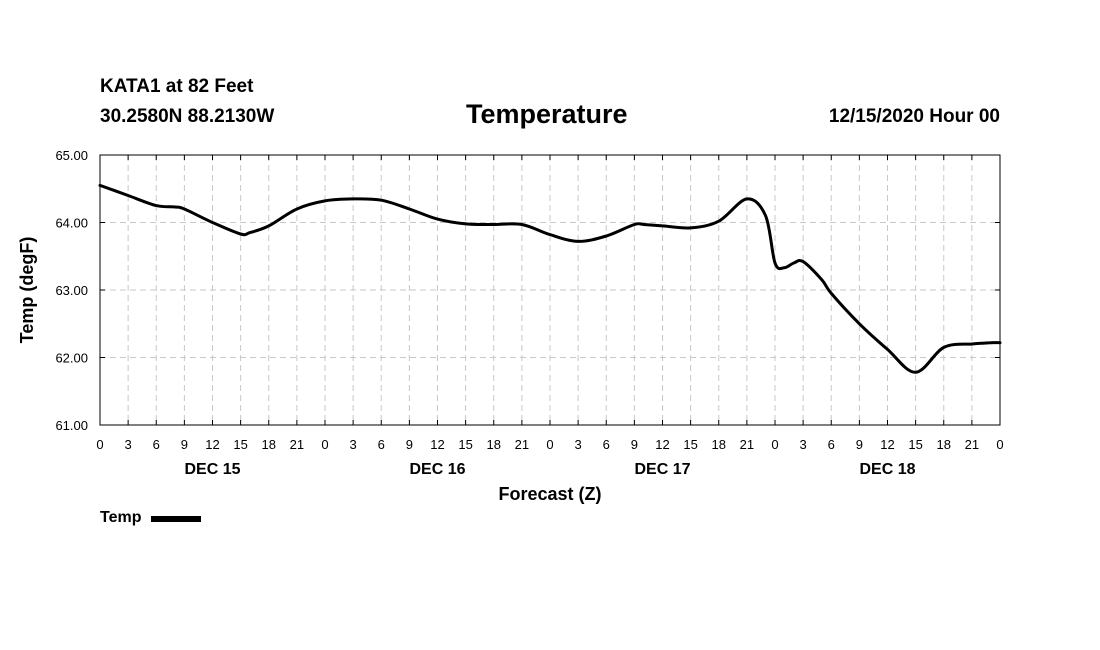 The height and width of the screenshot is (650, 1100). I want to click on station-name: KATA1 at 82 Feet, so click(177, 86).